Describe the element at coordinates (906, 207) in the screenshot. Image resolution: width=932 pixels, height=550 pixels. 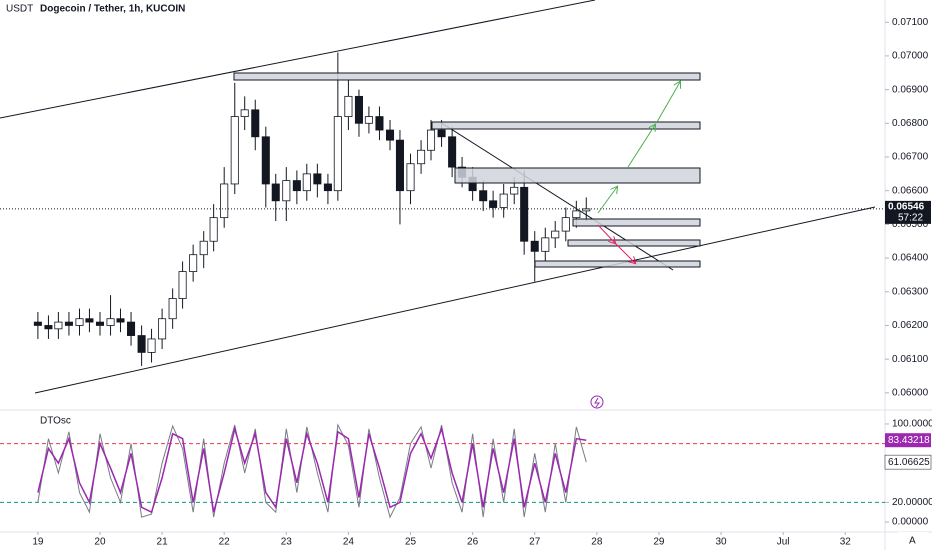
I see `last-price-label: 0.06546` at that location.